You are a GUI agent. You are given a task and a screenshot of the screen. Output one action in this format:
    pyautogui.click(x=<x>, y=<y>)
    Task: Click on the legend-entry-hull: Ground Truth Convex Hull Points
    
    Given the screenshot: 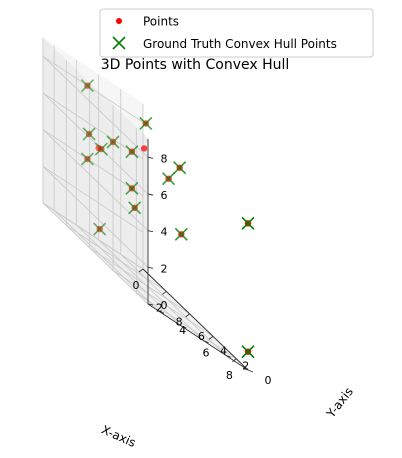 What is the action you would take?
    pyautogui.click(x=240, y=44)
    